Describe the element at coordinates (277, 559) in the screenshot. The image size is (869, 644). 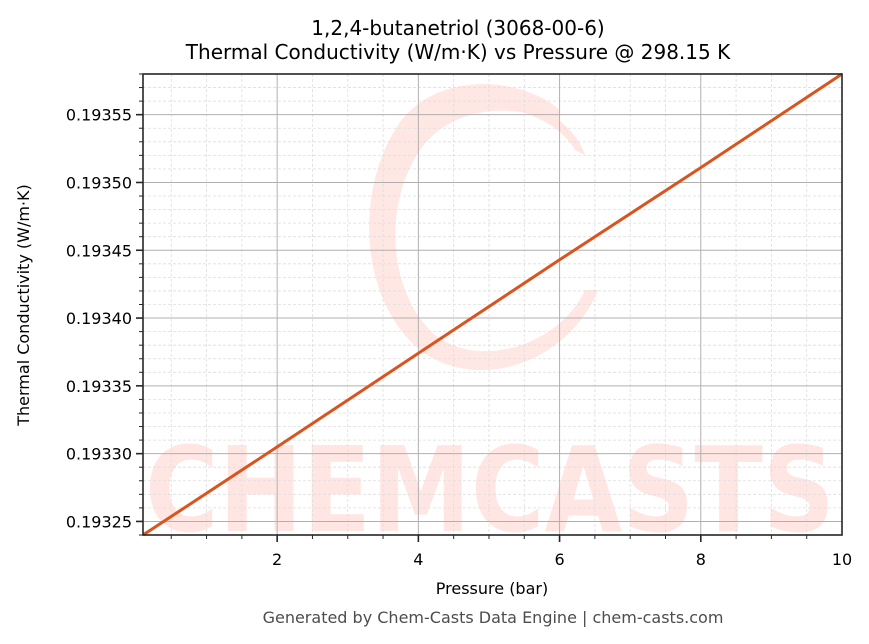
I see `x-tick-label: 2` at that location.